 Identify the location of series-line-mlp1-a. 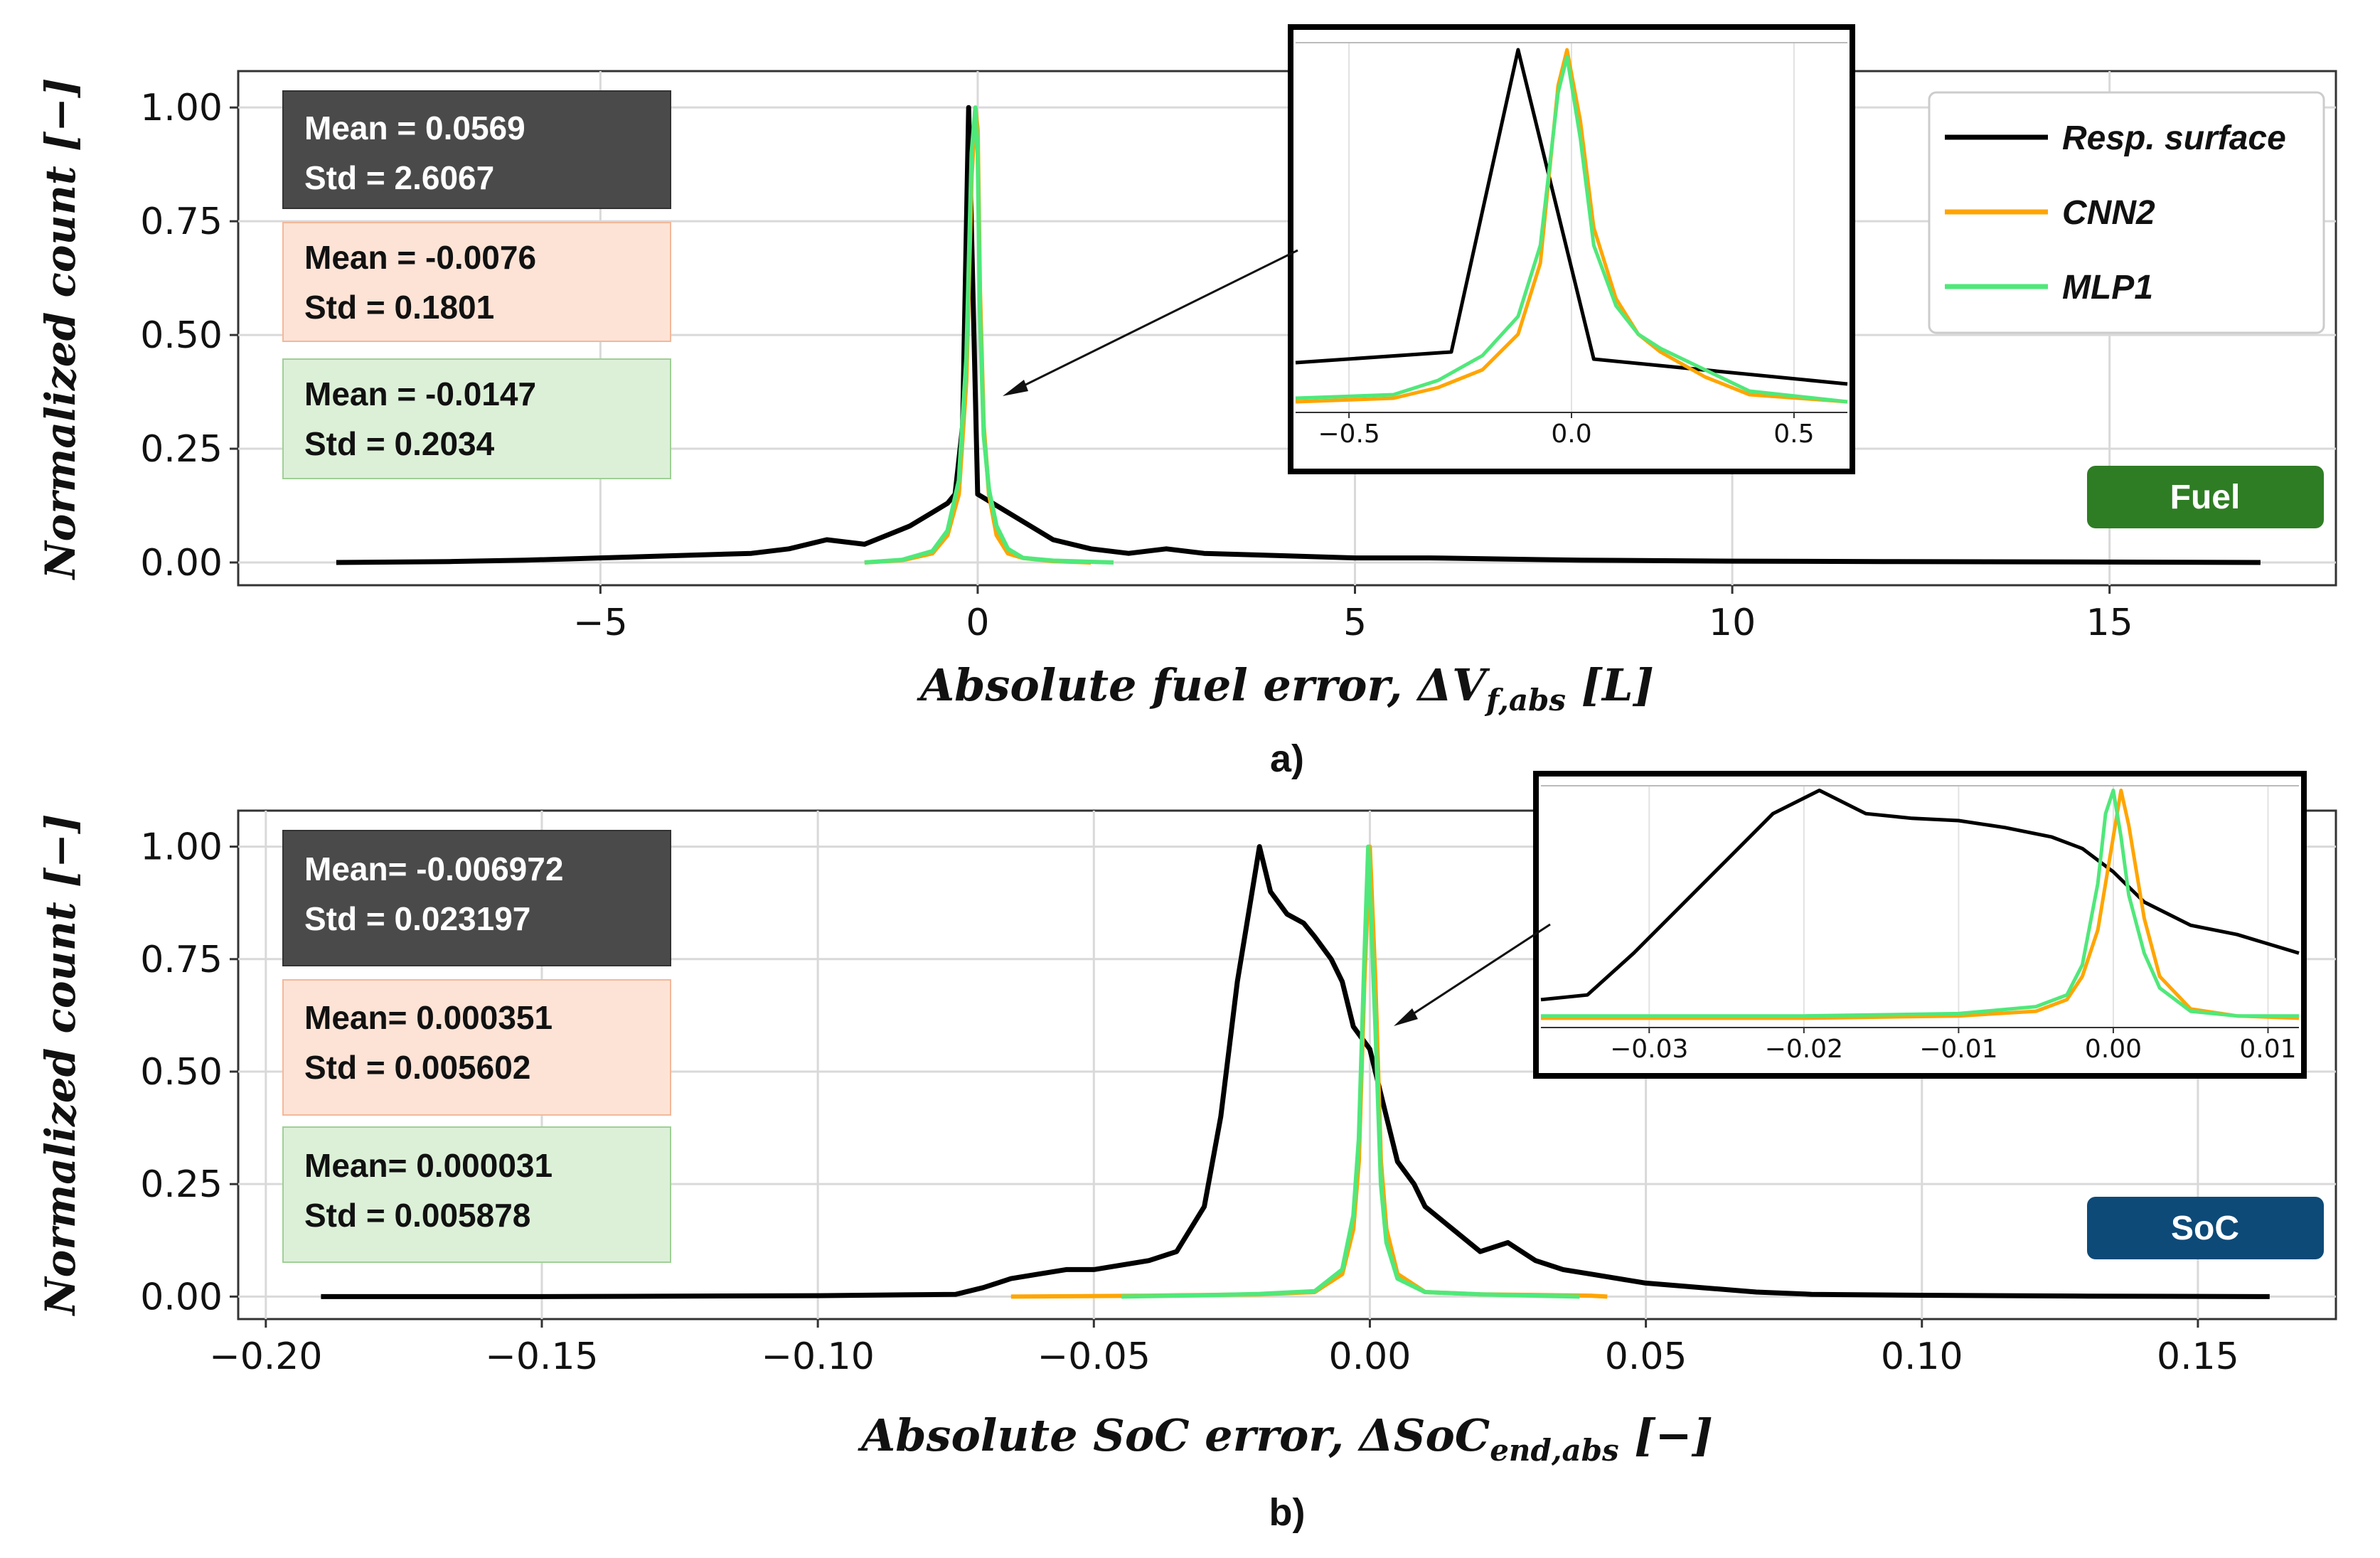
(989, 335).